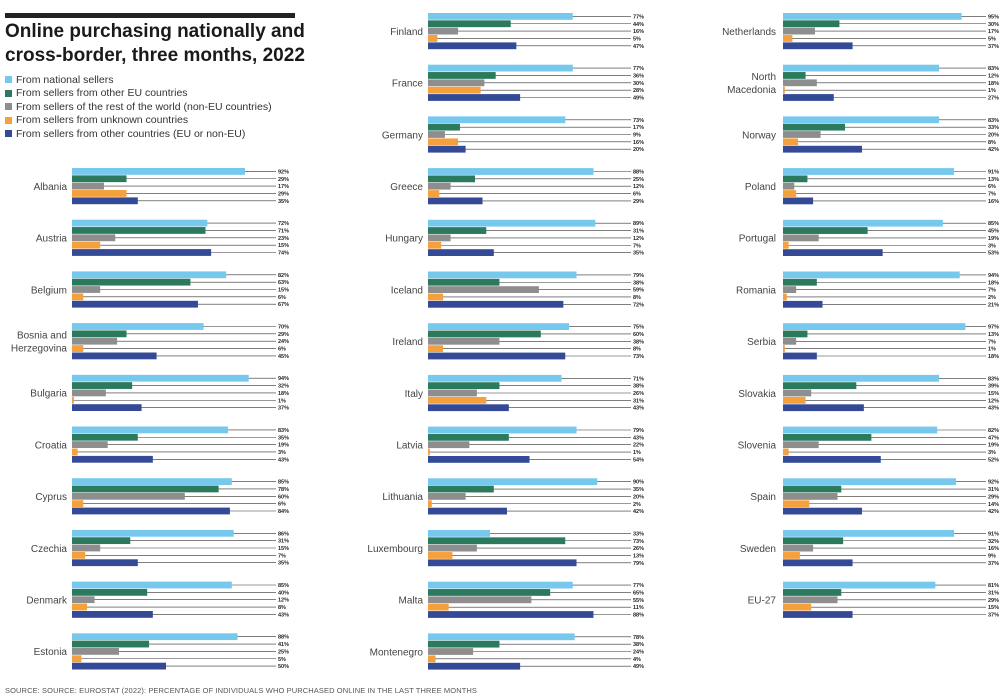 The image size is (1006, 700). Describe the element at coordinates (283, 601) in the screenshot. I see `value-label-denmark-non_eu: 12%` at that location.